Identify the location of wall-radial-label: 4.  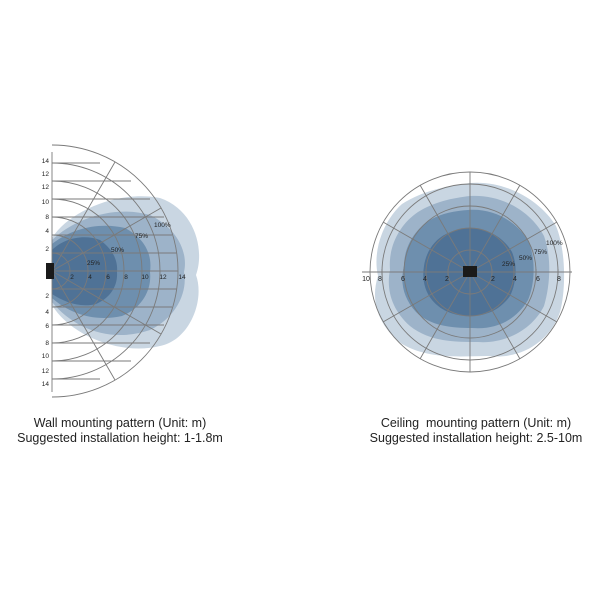
(90, 277).